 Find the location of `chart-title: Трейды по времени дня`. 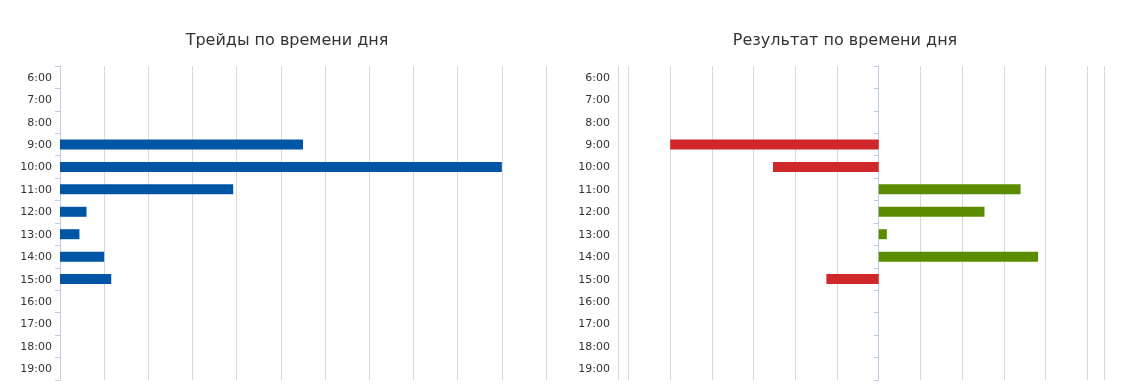

chart-title: Трейды по времени дня is located at coordinates (286, 39).